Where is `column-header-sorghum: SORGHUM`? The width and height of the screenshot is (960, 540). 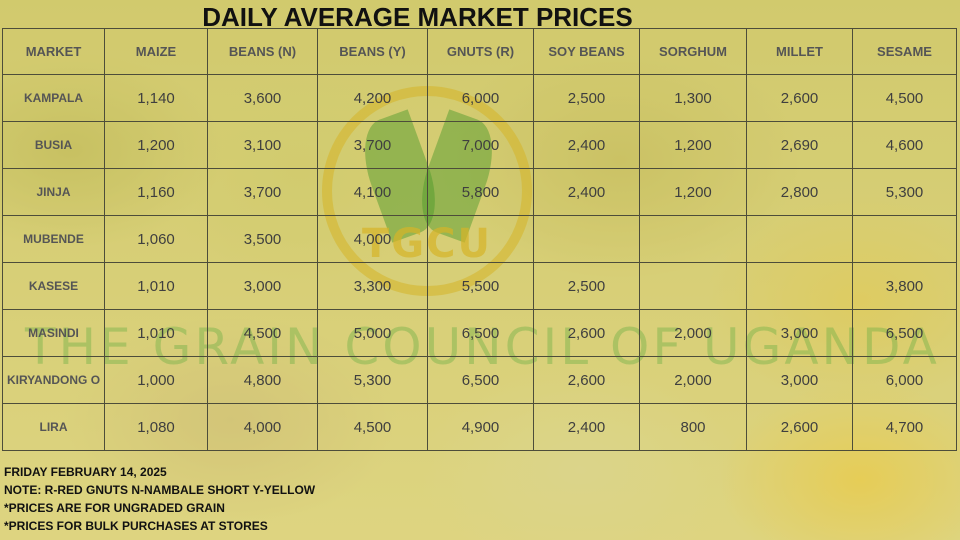
column-header-sorghum: SORGHUM is located at coordinates (693, 51).